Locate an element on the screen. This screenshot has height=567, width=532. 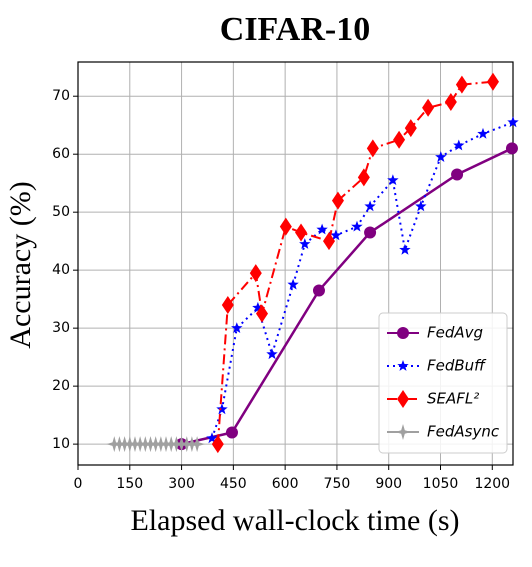
x-tick-label: 1200 is located at coordinates (492, 484).